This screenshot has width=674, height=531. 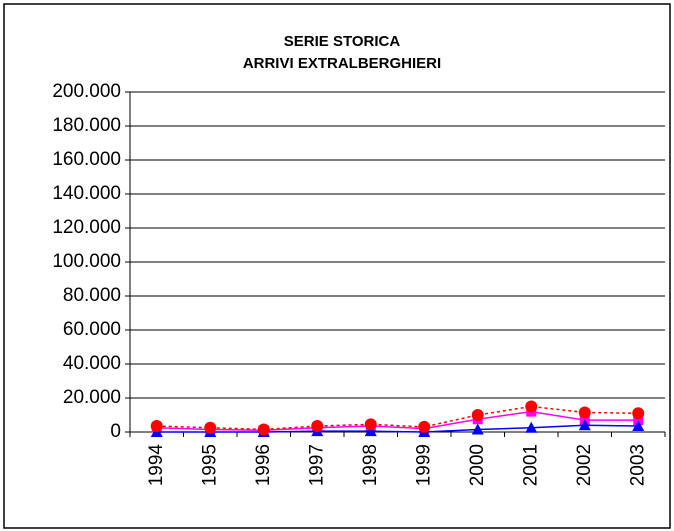 What do you see at coordinates (316, 465) in the screenshot?
I see `x-tick-label: 1997` at bounding box center [316, 465].